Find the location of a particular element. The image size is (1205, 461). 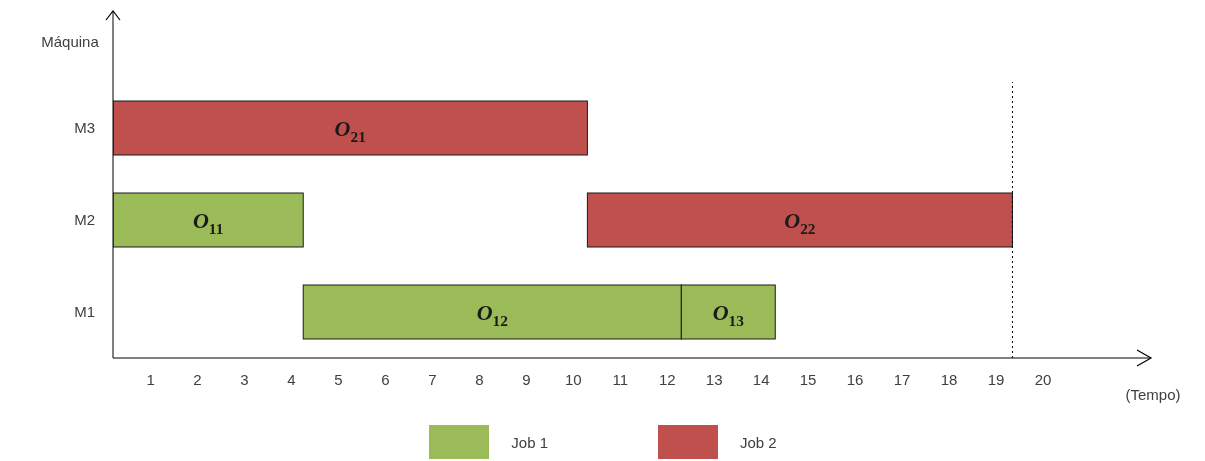

legend-label: Job 1 is located at coordinates (529, 442).